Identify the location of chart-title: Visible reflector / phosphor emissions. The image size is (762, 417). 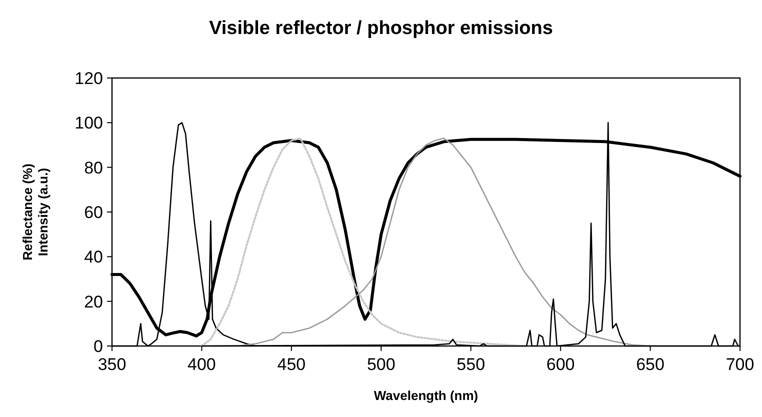
(381, 28).